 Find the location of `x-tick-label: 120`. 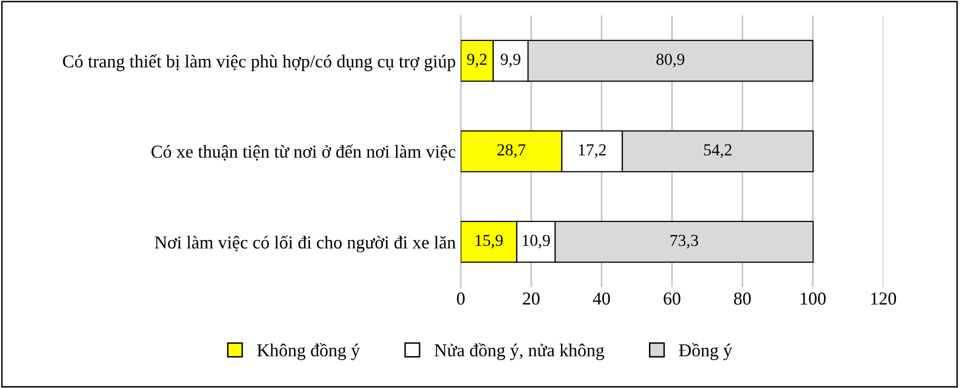

x-tick-label: 120 is located at coordinates (883, 298).